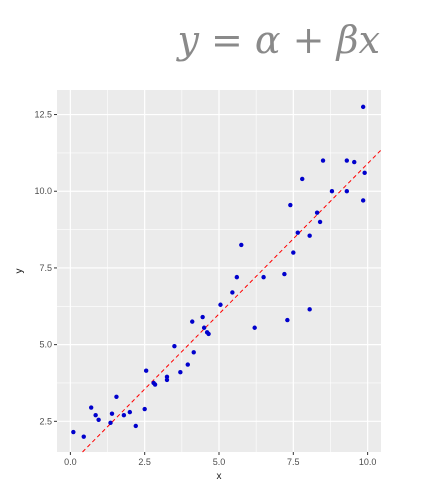 The height and width of the screenshot is (487, 432). I want to click on x-axis-ticks: 0.0 2.5 5.0 7.5 10.0, so click(220, 459).